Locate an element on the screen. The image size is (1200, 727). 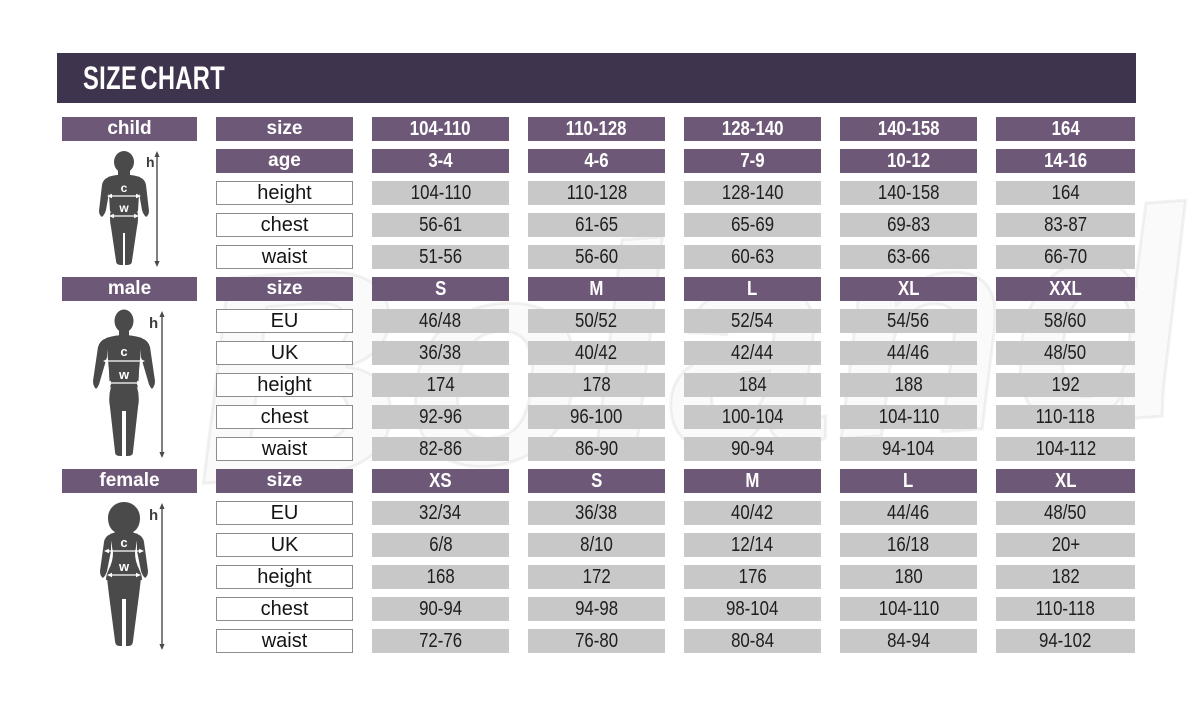
female-eu-value-0-text: 32/34 is located at coordinates (440, 512).